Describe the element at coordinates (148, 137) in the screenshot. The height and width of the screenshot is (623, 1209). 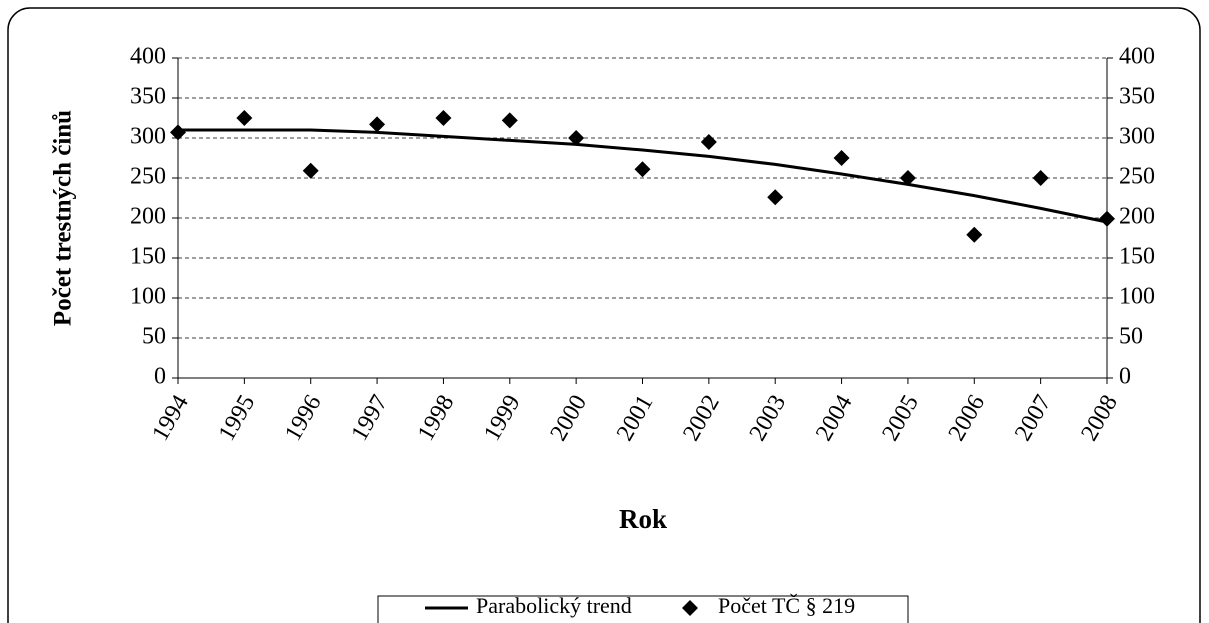
I see `y-tick-label: 300` at that location.